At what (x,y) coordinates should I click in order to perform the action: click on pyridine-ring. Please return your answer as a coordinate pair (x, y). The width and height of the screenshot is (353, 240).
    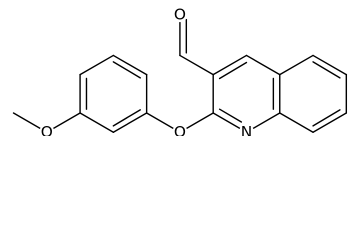
    Looking at the image, I should click on (246, 93).